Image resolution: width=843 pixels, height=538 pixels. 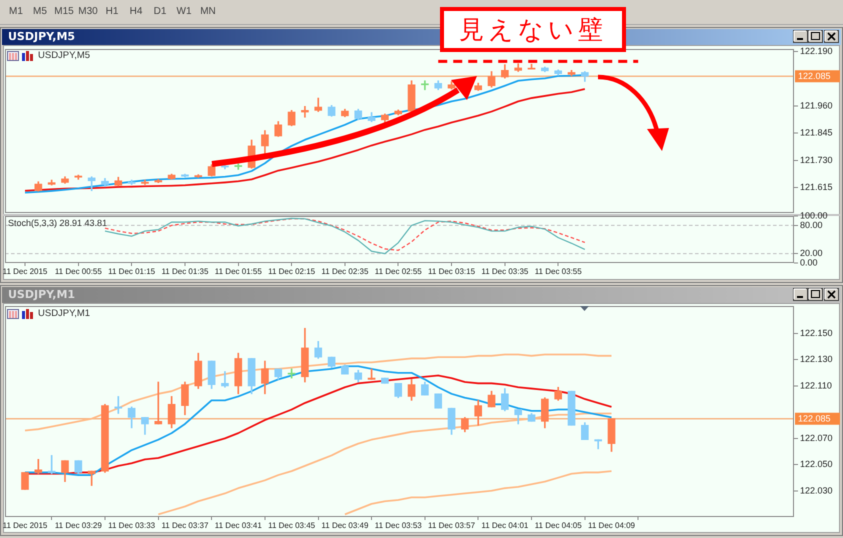 What do you see at coordinates (816, 437) in the screenshot?
I see `y-tick-label: 122.070` at bounding box center [816, 437].